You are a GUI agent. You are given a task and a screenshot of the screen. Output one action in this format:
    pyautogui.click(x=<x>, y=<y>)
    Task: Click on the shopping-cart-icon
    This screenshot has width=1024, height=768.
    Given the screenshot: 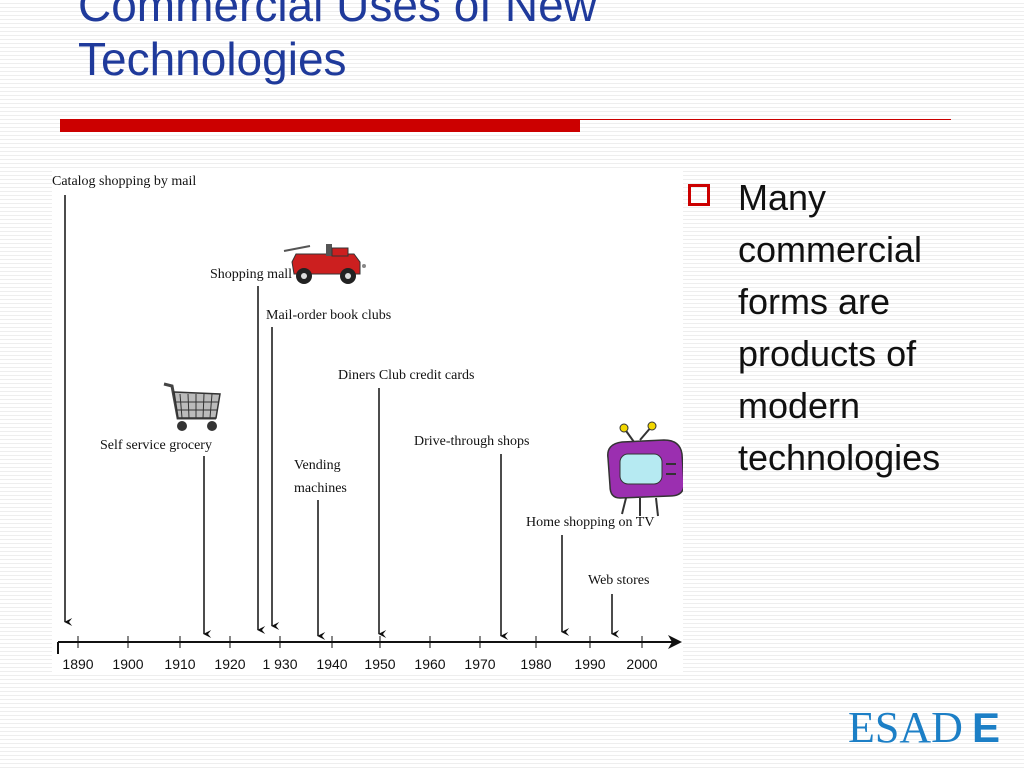 What is the action you would take?
    pyautogui.click(x=192, y=406)
    